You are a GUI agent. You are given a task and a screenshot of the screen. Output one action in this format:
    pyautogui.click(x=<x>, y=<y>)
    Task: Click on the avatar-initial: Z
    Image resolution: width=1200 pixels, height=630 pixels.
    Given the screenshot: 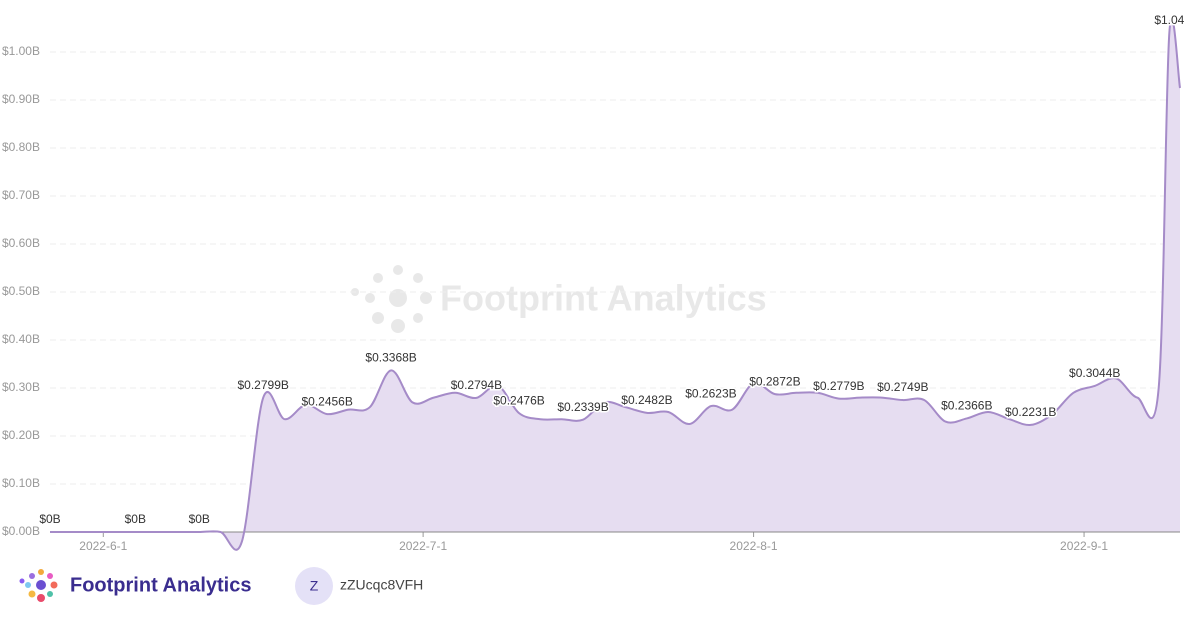 What is the action you would take?
    pyautogui.click(x=314, y=586)
    